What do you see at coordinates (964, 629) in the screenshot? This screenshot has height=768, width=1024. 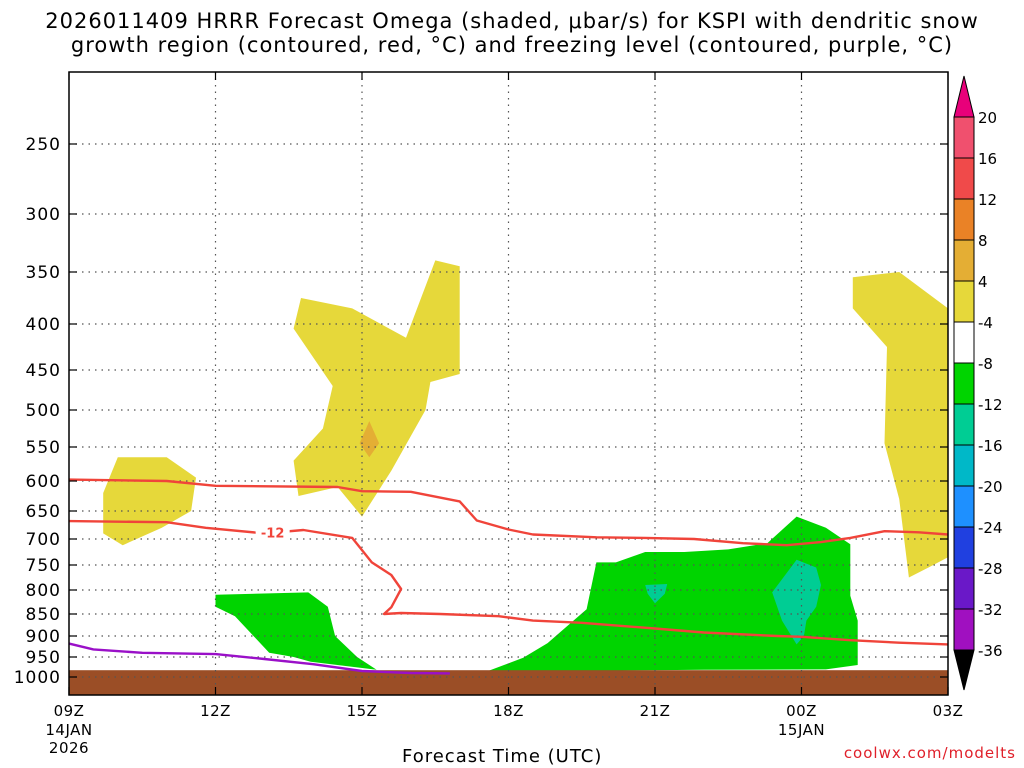 I see `colorbar-swatch--32` at bounding box center [964, 629].